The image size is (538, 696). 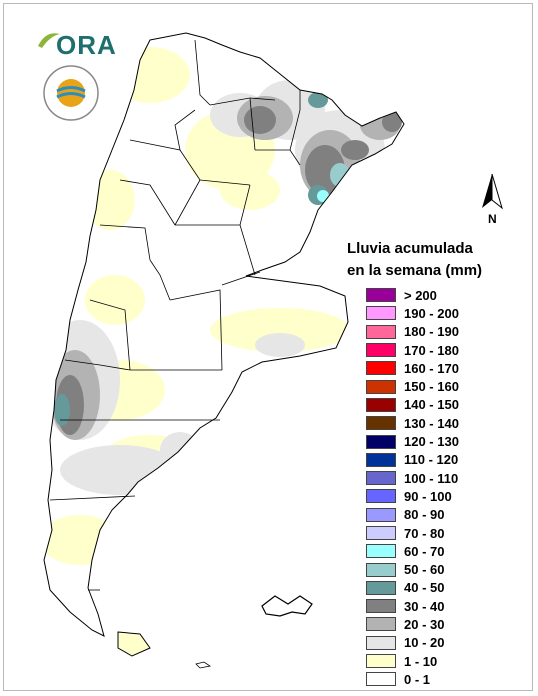 I want to click on legend-item: 1 - 10, so click(x=412, y=661).